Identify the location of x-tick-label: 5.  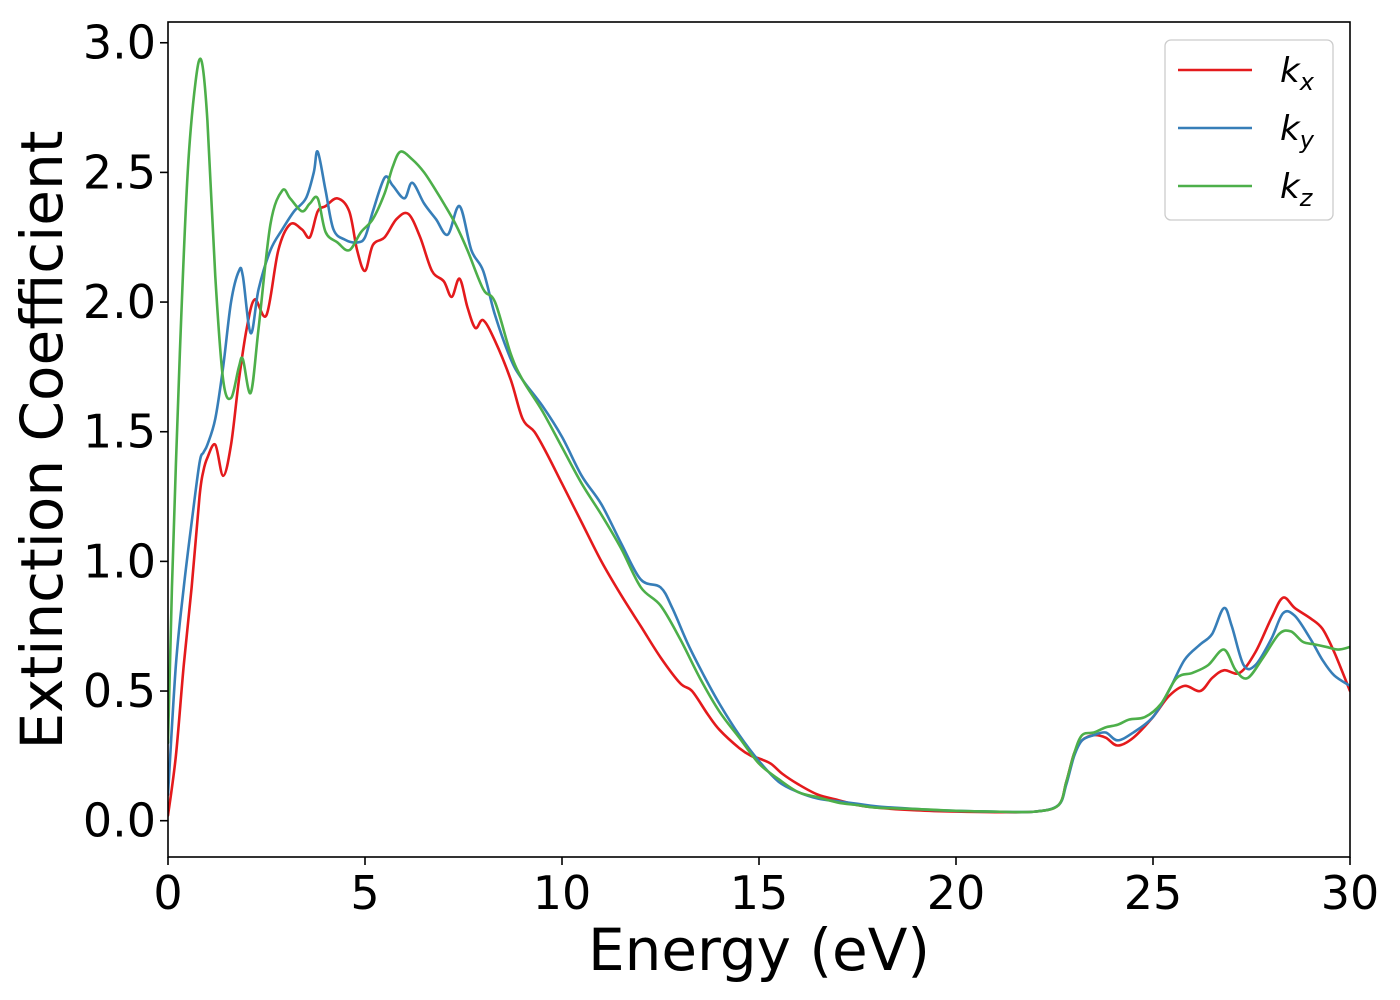
(364, 893).